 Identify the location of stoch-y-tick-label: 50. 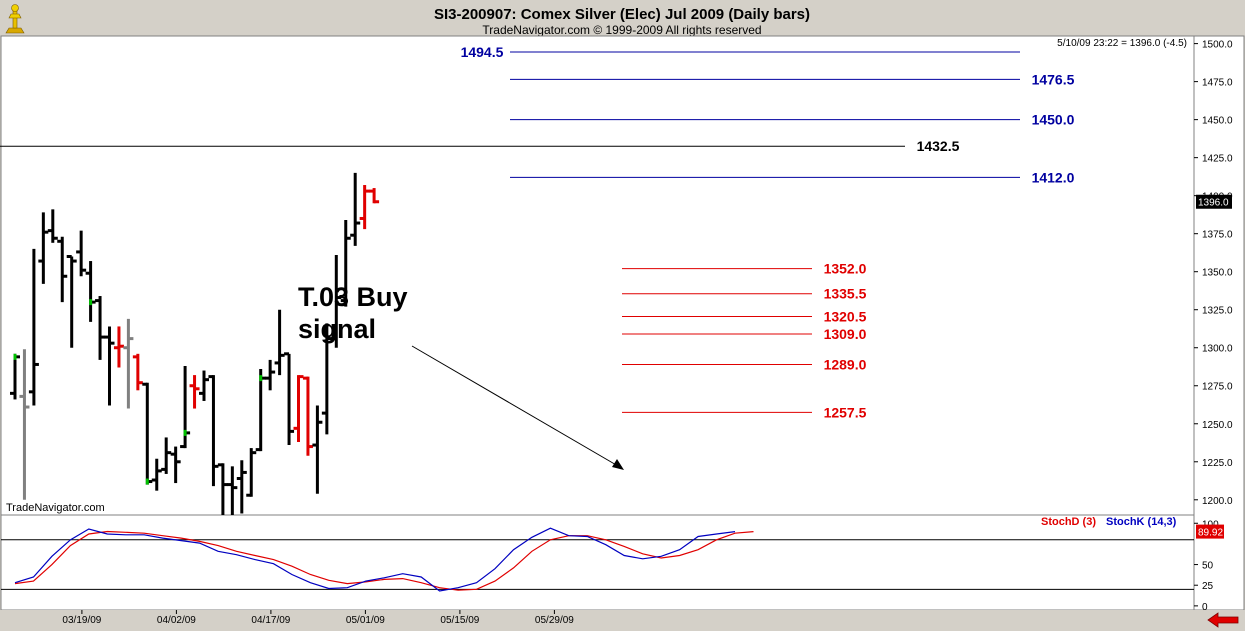
(1208, 566).